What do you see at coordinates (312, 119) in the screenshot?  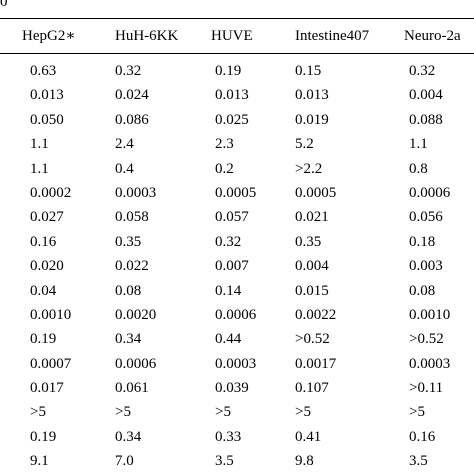 I see `table-cell: 0.019` at bounding box center [312, 119].